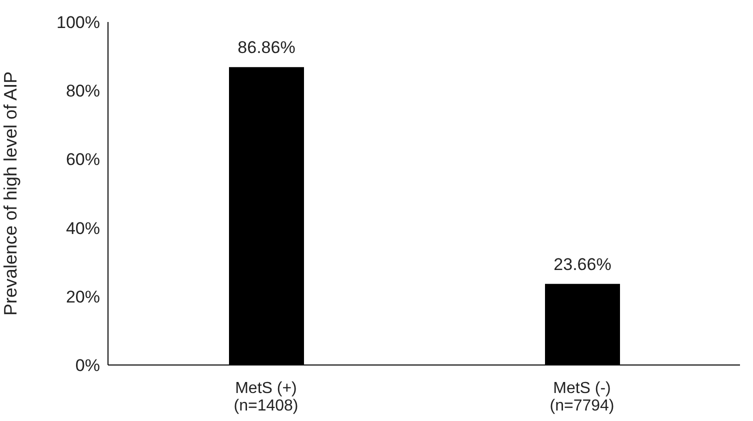 The image size is (753, 421). What do you see at coordinates (83, 91) in the screenshot?
I see `y-tick-label: 80%` at bounding box center [83, 91].